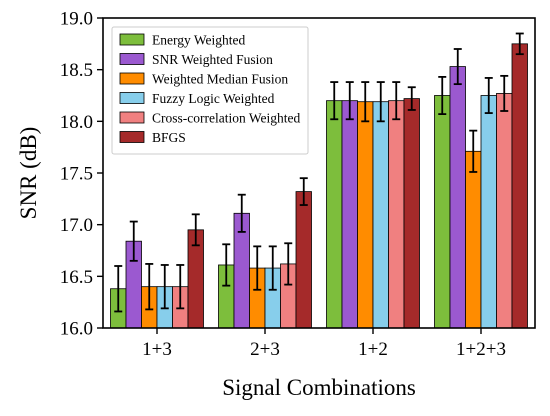 Image resolution: width=550 pixels, height=416 pixels. What do you see at coordinates (473, 239) in the screenshot?
I see `bar-weighted-median-fusion-1p2p3` at bounding box center [473, 239].